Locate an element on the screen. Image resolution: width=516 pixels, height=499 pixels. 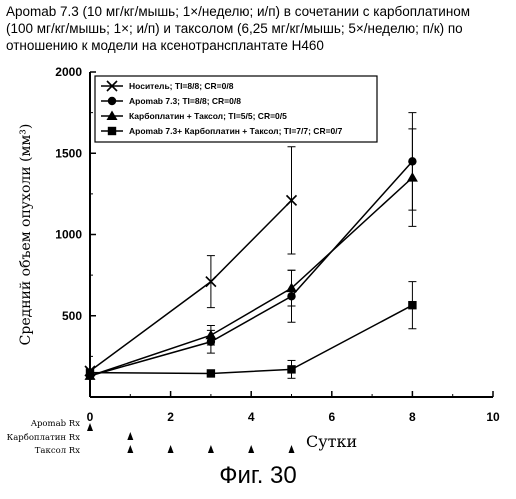
x-tick-label: 6 is located at coordinates (331, 417).